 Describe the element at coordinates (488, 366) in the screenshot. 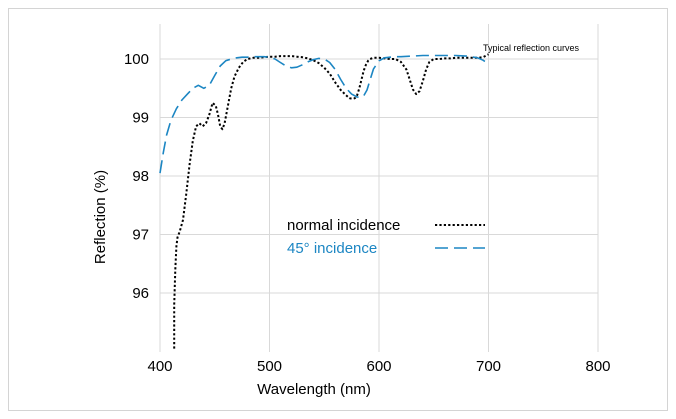

I see `x-tick-label-700: 700` at that location.